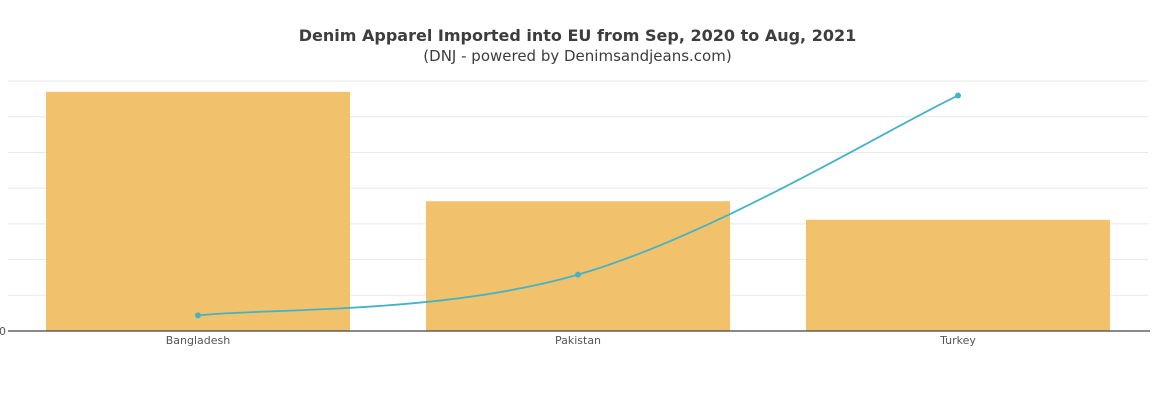 The width and height of the screenshot is (1155, 404). Describe the element at coordinates (957, 340) in the screenshot. I see `x-tick-label: Turkey` at that location.